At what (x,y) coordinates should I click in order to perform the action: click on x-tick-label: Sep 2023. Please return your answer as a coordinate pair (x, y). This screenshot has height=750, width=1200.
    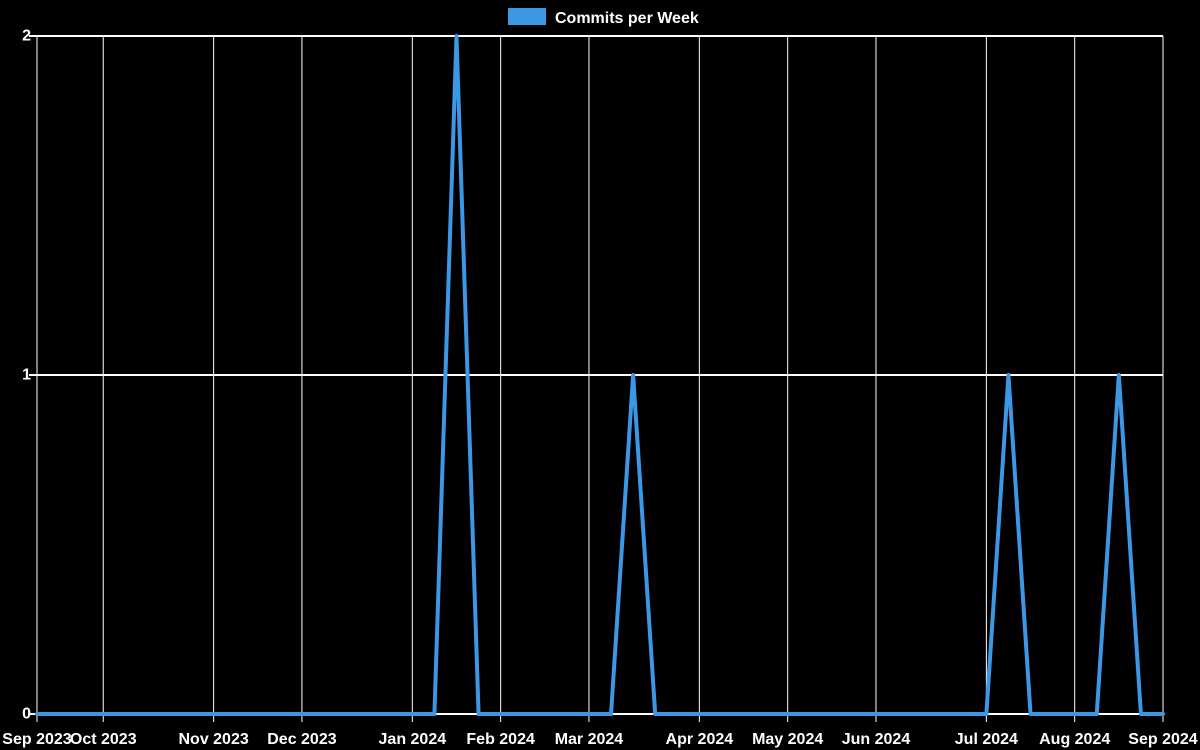
    Looking at the image, I should click on (36, 739).